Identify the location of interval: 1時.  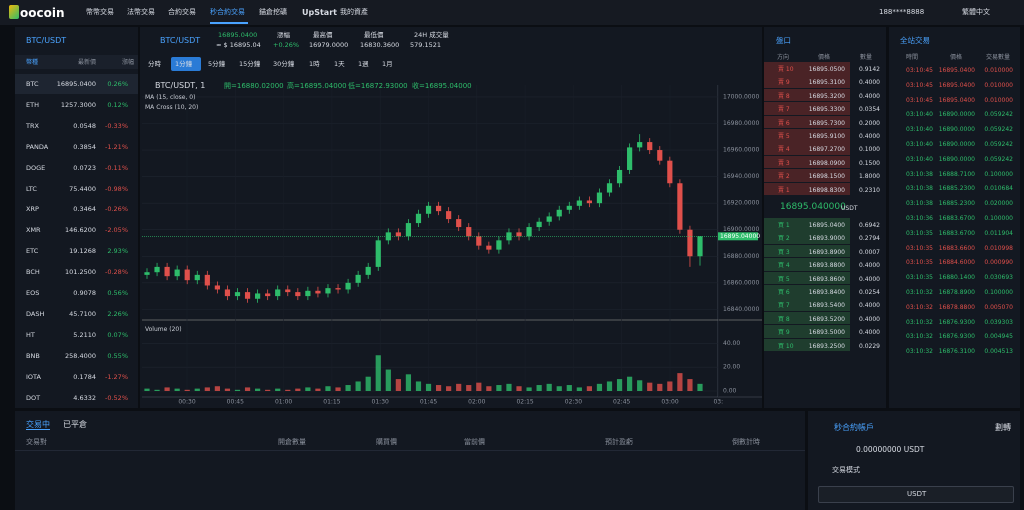
(314, 64).